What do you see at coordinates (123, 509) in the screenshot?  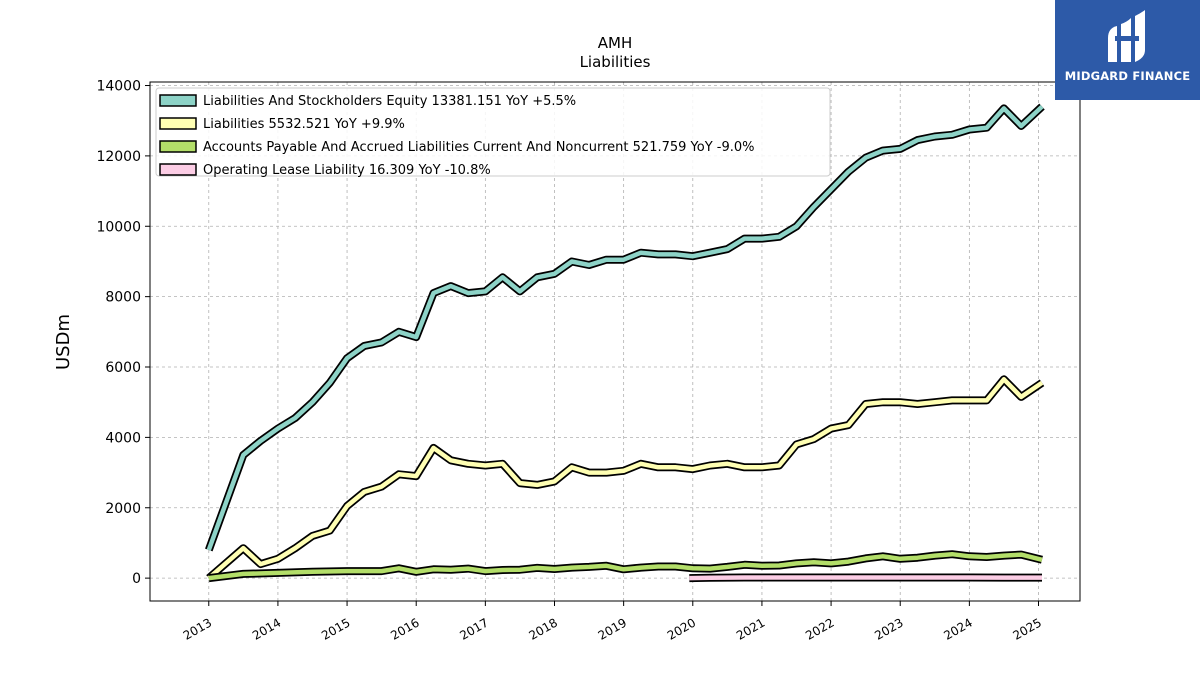 I see `y-tick-label: 2000` at bounding box center [123, 509].